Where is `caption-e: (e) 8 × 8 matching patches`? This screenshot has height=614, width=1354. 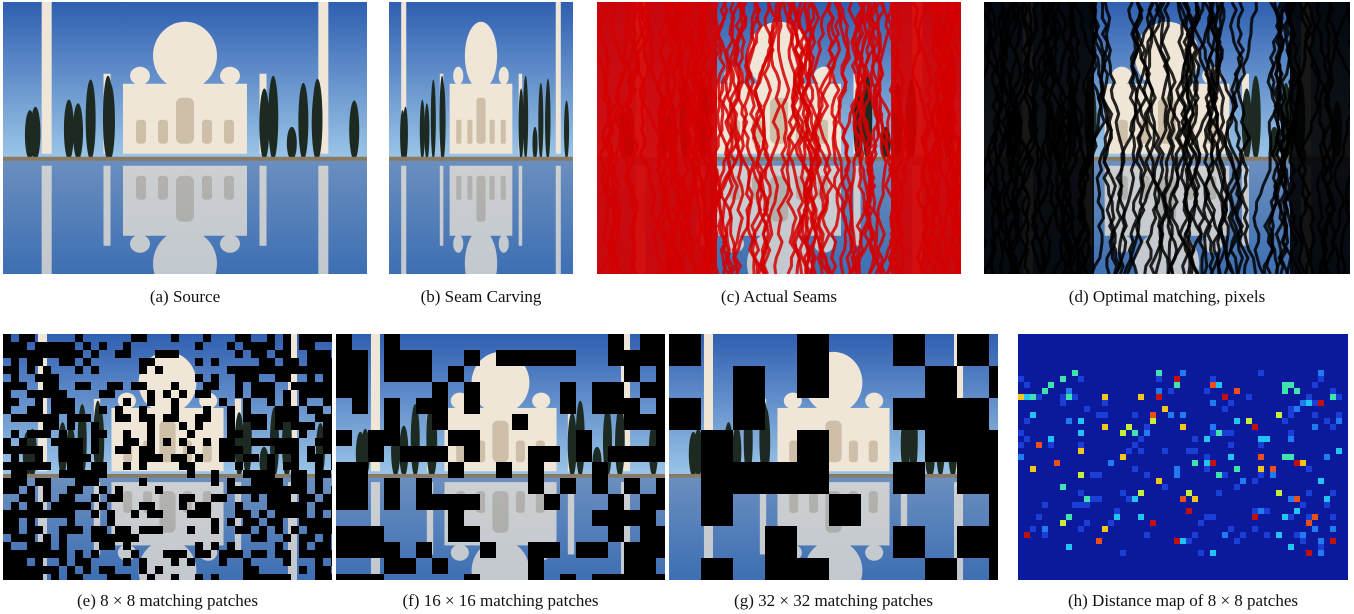 caption-e: (e) 8 × 8 matching patches is located at coordinates (167, 600).